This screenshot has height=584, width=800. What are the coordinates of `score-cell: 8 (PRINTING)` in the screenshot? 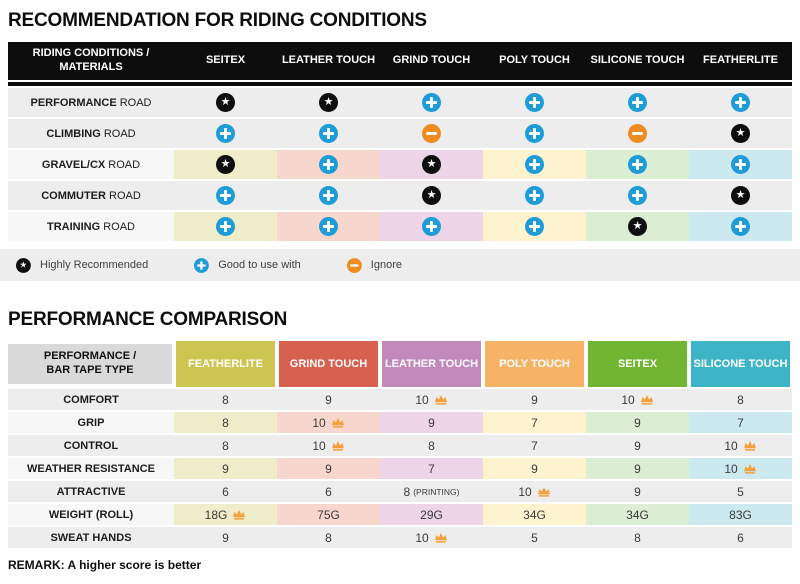 It's located at (431, 491).